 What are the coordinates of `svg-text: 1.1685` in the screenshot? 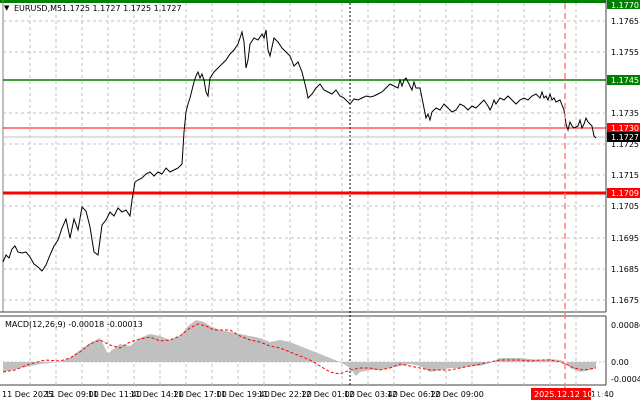 It's located at (625, 269).